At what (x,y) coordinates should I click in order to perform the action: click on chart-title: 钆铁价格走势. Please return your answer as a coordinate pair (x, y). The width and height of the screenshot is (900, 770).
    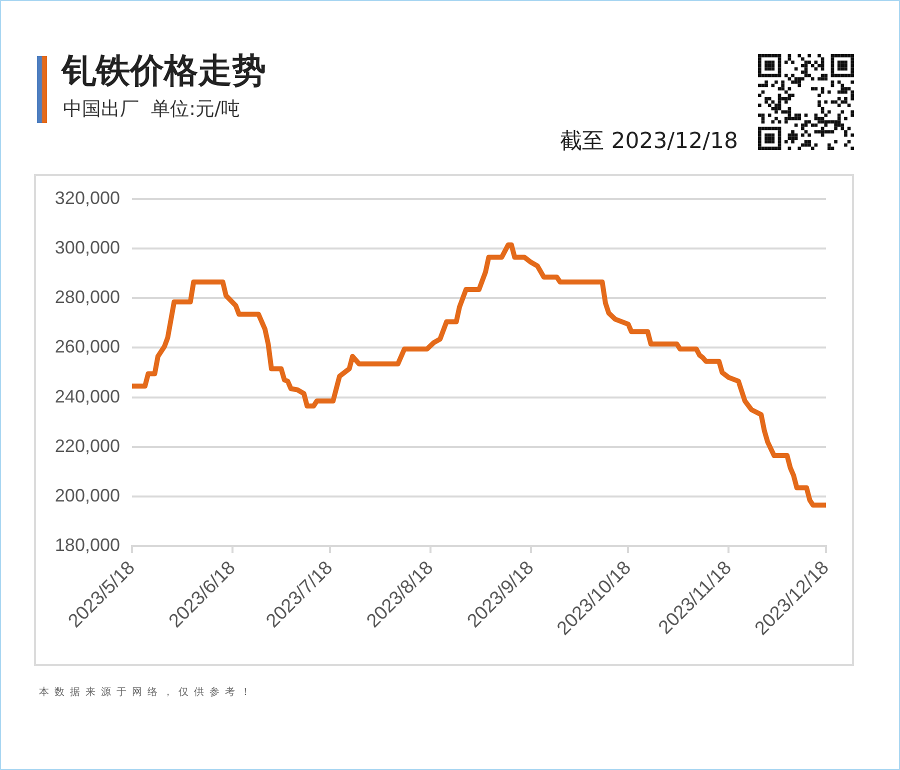
    Looking at the image, I should click on (164, 71).